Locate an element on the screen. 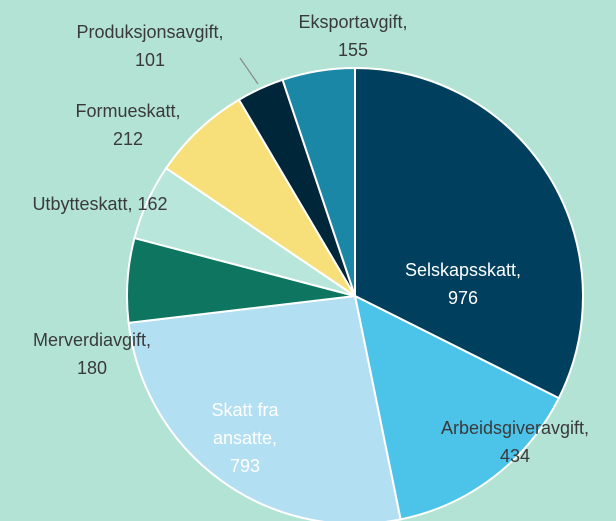  data-label: Selskapsskatt, 976 is located at coordinates (463, 284).